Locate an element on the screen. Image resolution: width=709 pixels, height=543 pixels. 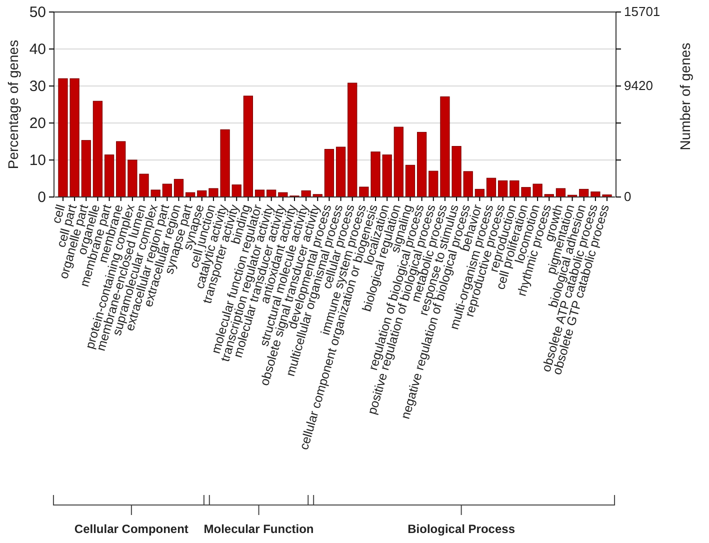
y-tick-label: 40 is located at coordinates (37, 49).